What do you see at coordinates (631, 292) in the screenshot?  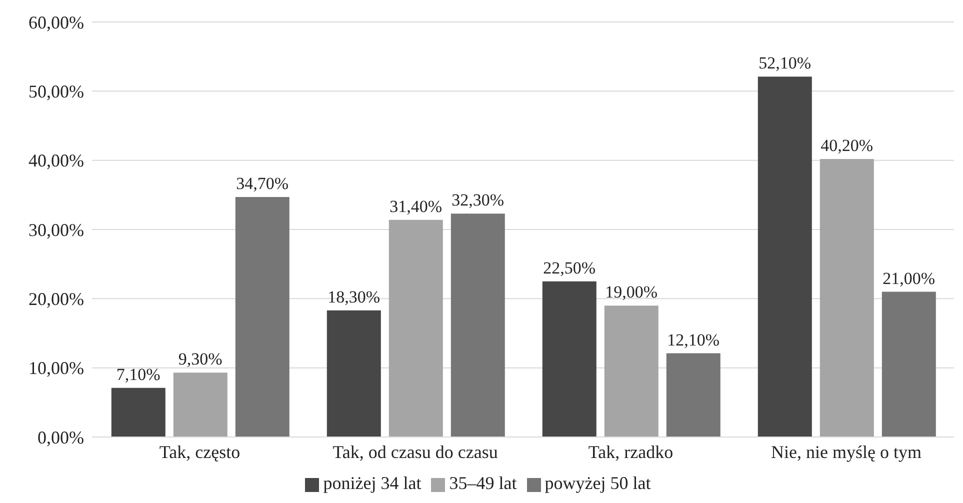 I see `data-label: 19,00%` at bounding box center [631, 292].